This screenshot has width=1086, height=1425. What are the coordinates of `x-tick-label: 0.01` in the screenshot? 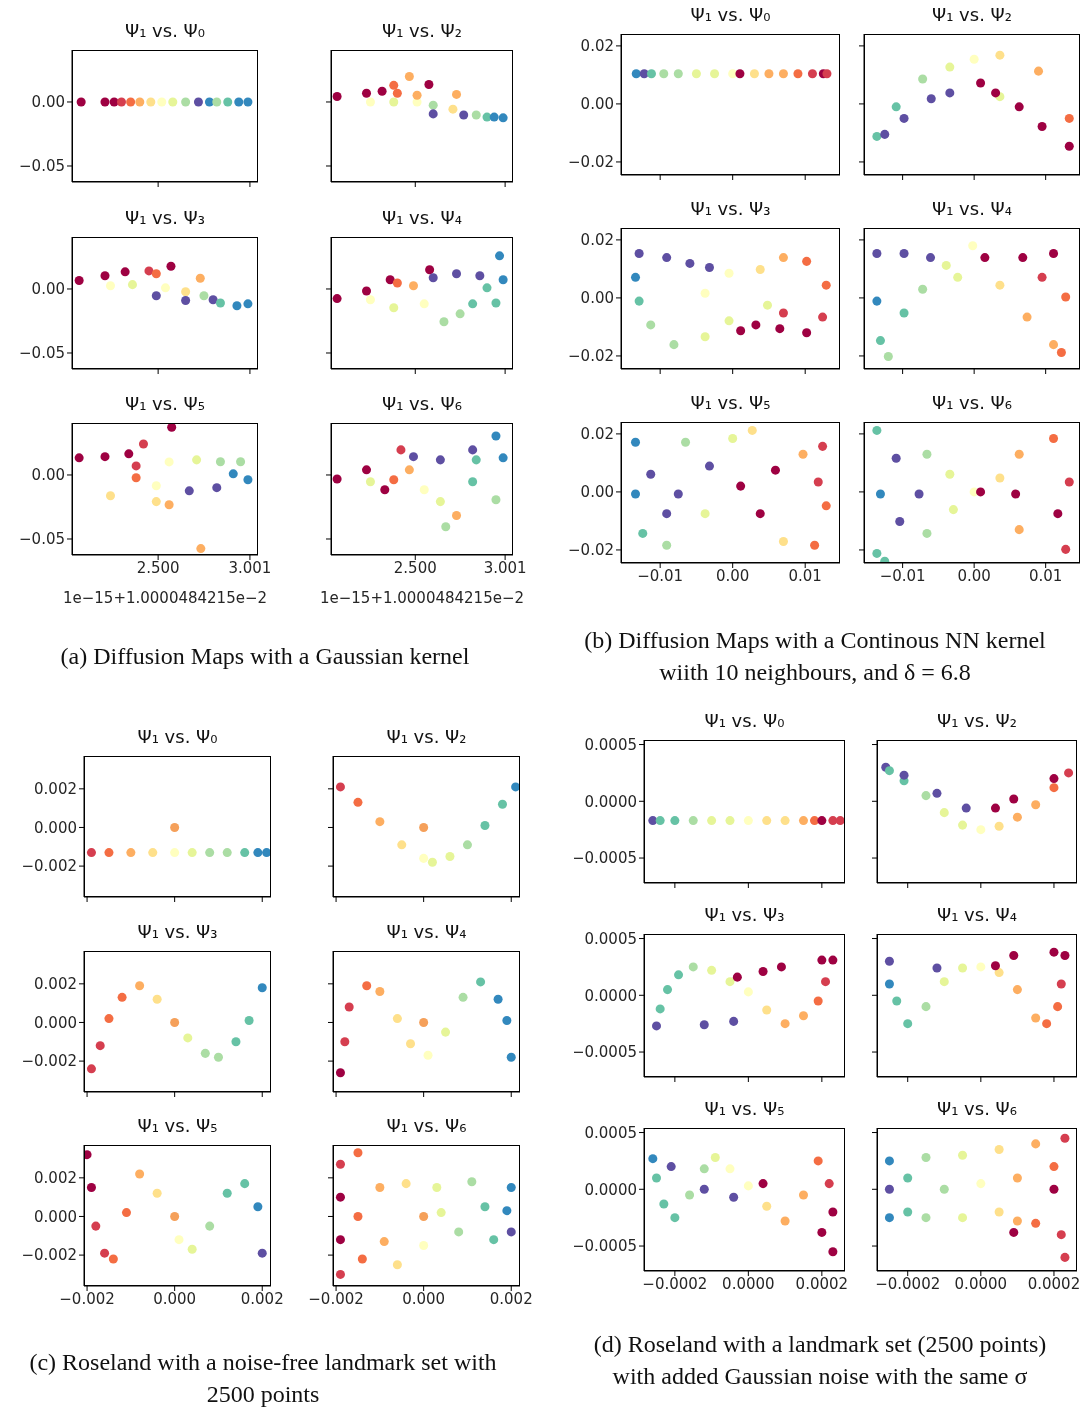 It's located at (805, 575).